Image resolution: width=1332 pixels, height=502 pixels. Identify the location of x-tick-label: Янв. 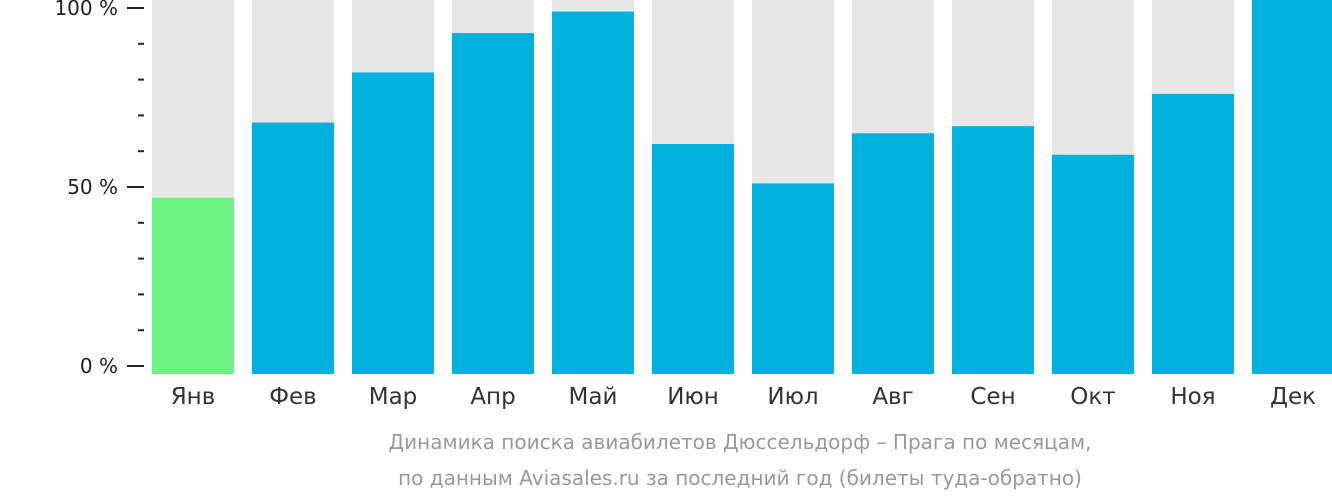
(193, 397).